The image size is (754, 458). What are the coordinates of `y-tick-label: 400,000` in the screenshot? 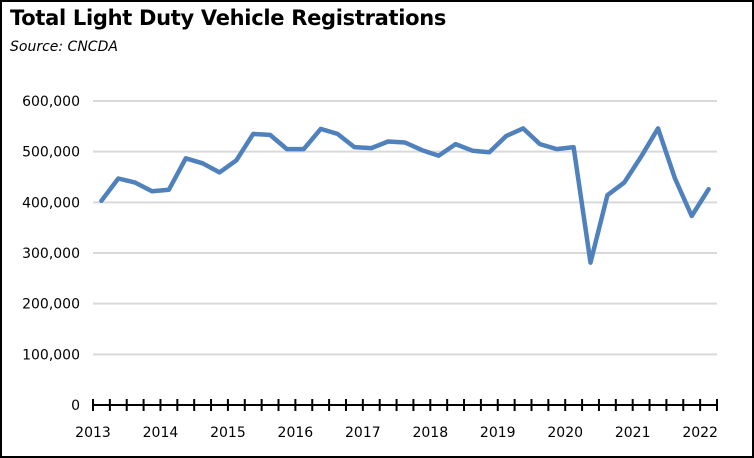 It's located at (51, 203).